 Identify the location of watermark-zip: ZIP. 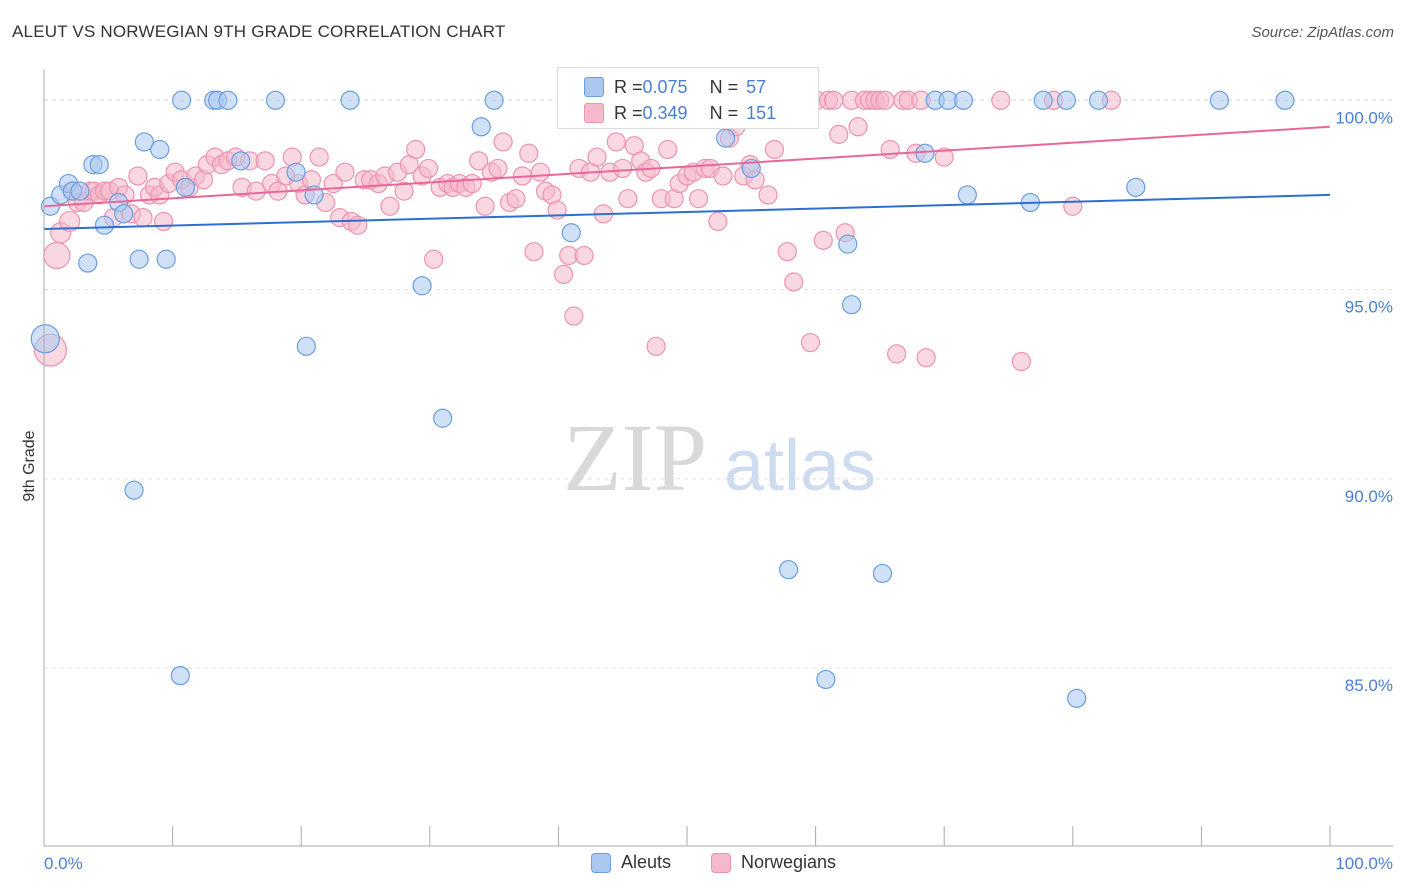
(635, 457).